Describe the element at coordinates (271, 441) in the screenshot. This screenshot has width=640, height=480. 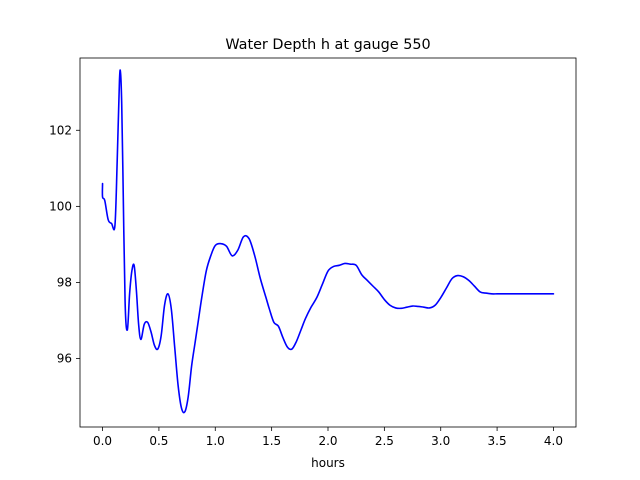
I see `x-tick-label: 1.5` at that location.